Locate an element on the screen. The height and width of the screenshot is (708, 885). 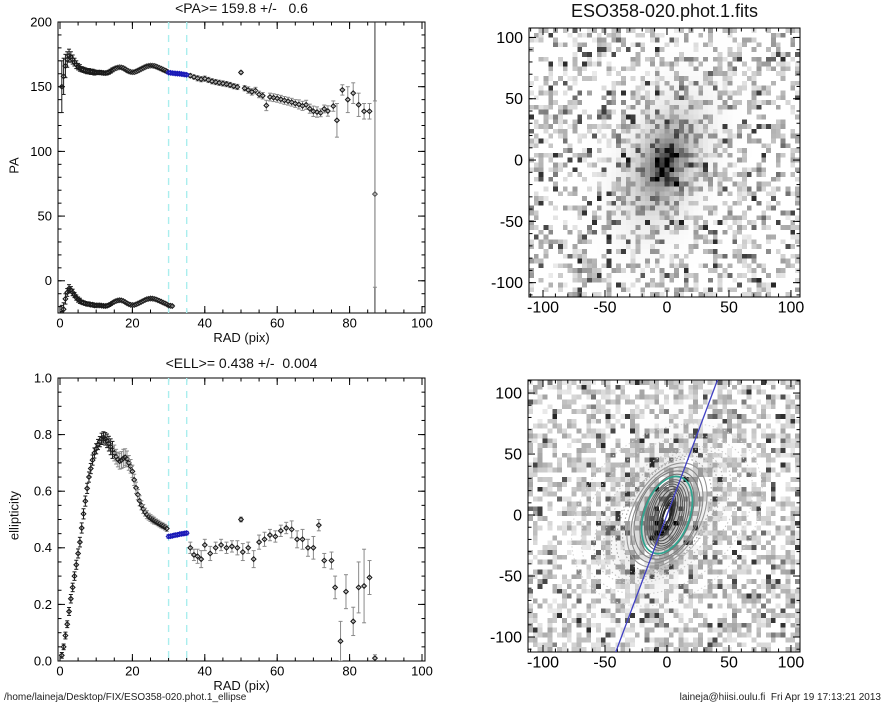
pa-ylabel: PA is located at coordinates (14, 165).